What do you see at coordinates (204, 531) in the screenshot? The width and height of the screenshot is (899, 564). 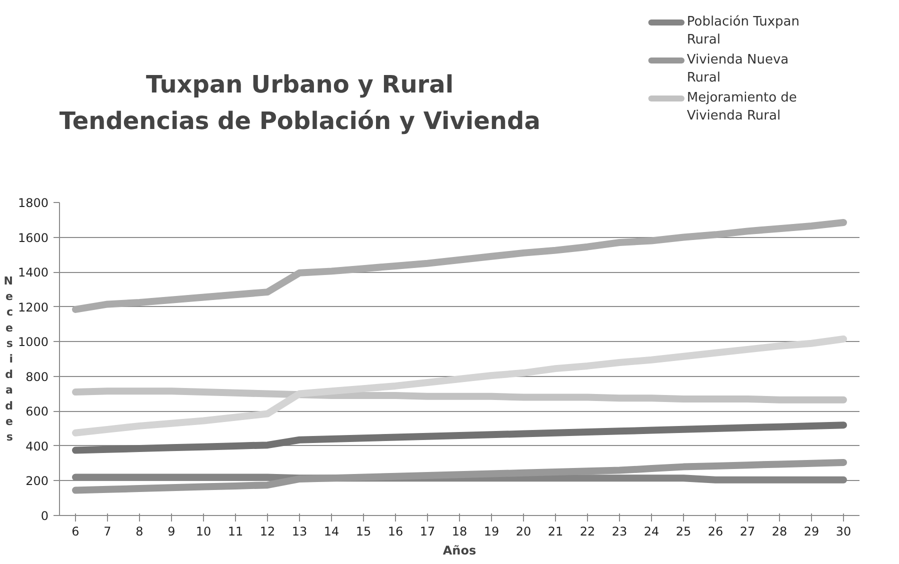 I see `x-tick-label: 10` at bounding box center [204, 531].